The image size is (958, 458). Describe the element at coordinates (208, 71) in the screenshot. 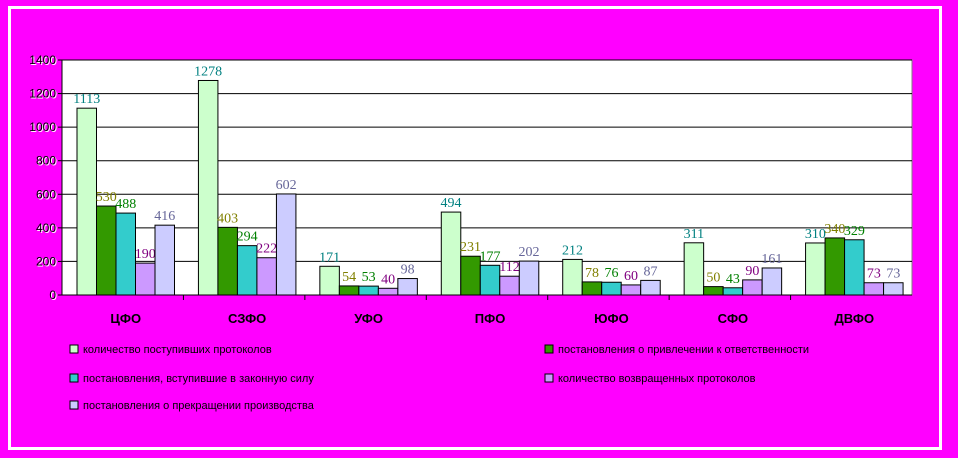

I see `data-label: 1278` at that location.